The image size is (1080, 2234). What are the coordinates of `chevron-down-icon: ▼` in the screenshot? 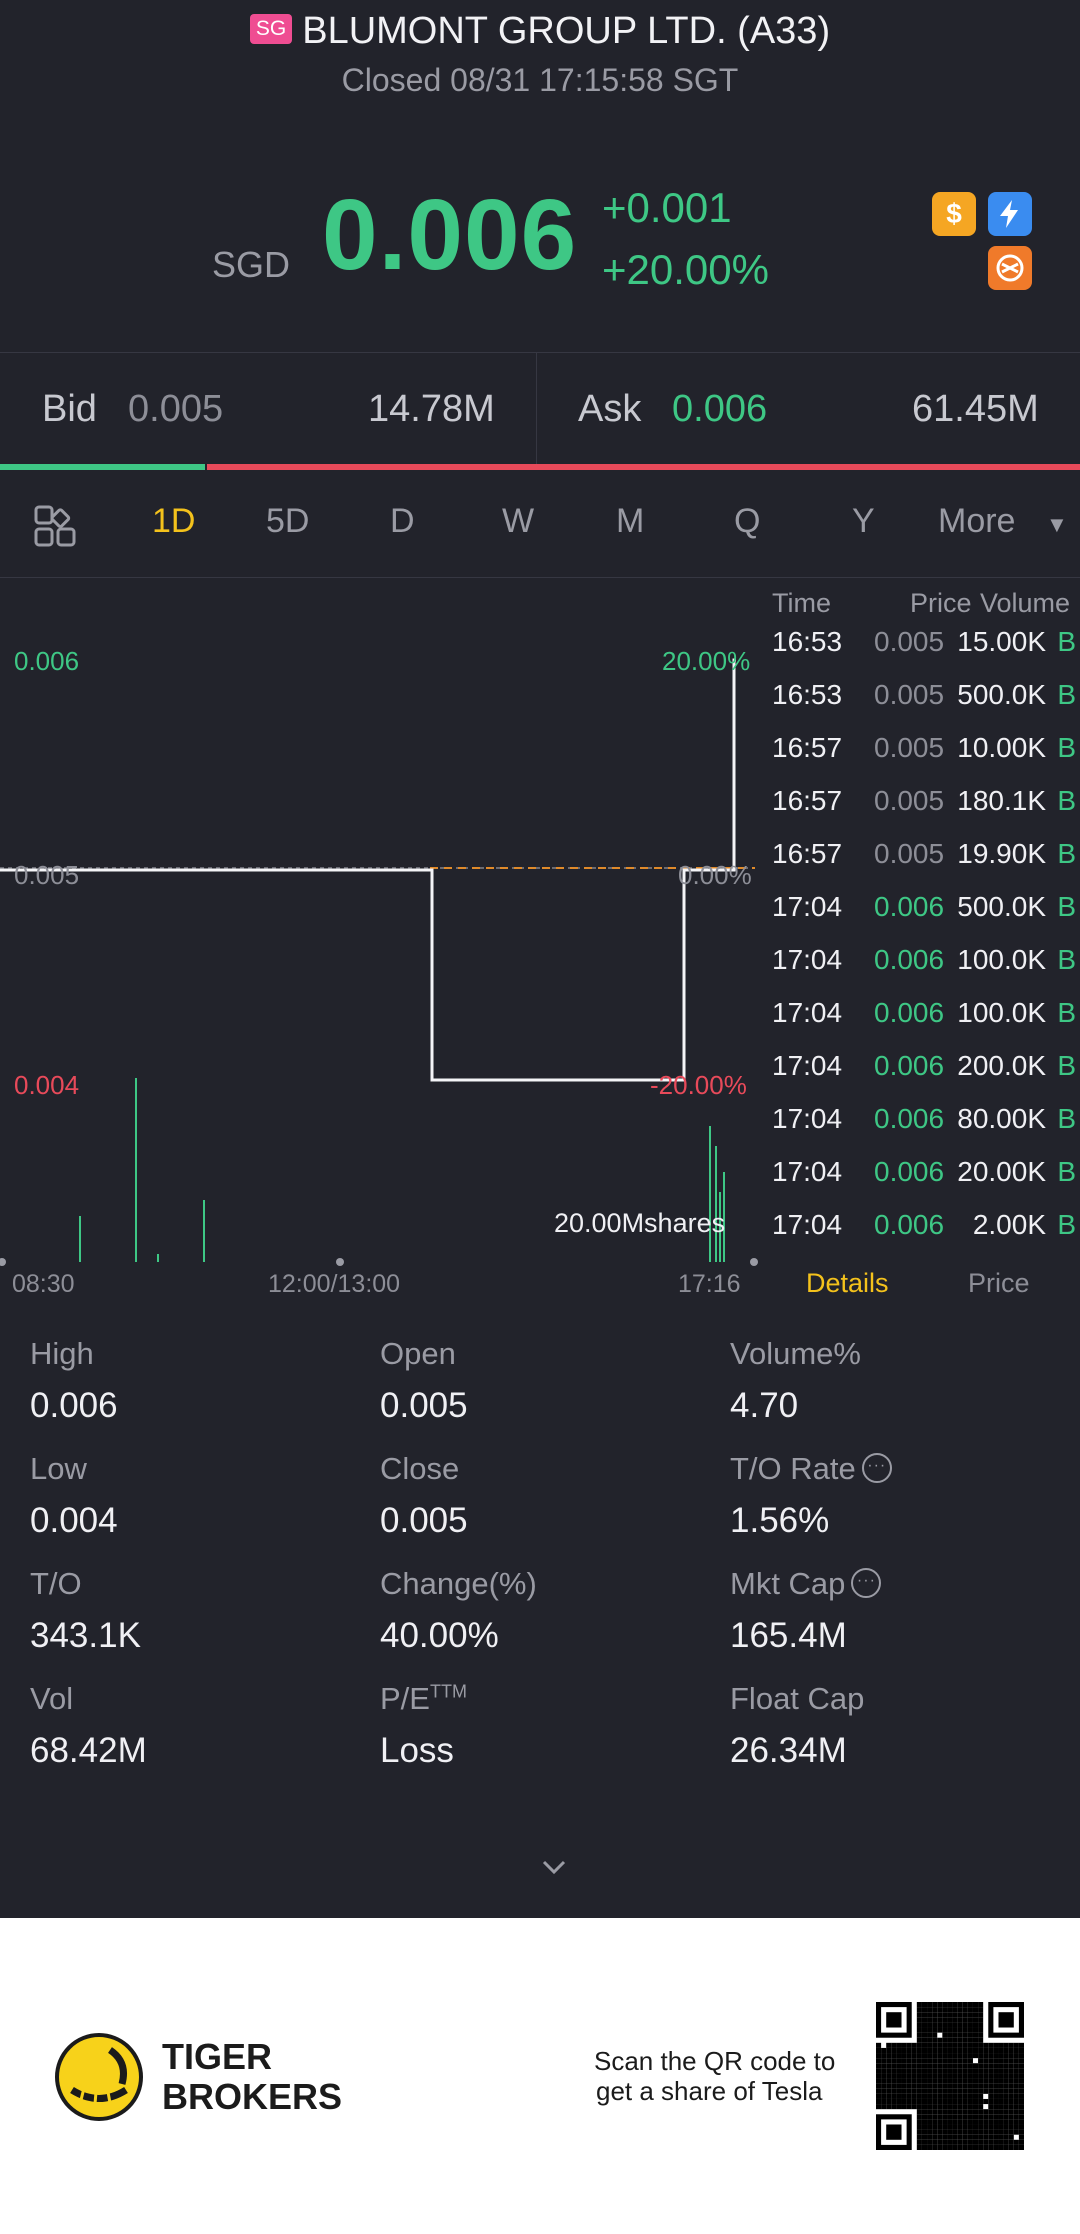 It's located at (1057, 524).